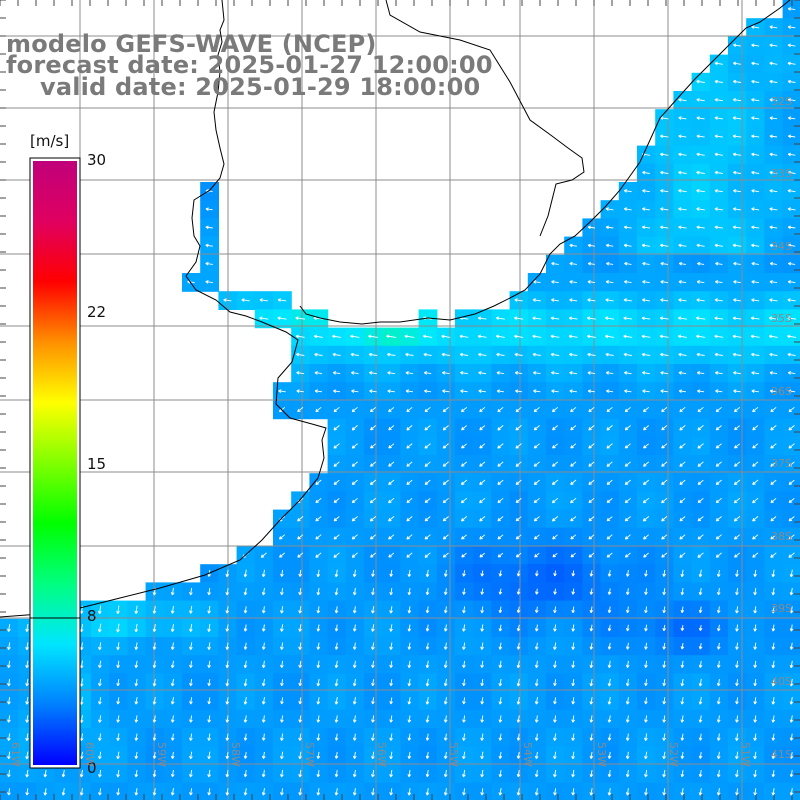 The height and width of the screenshot is (800, 800). Describe the element at coordinates (781, 173) in the screenshot. I see `lat-label-33s: 33S` at that location.